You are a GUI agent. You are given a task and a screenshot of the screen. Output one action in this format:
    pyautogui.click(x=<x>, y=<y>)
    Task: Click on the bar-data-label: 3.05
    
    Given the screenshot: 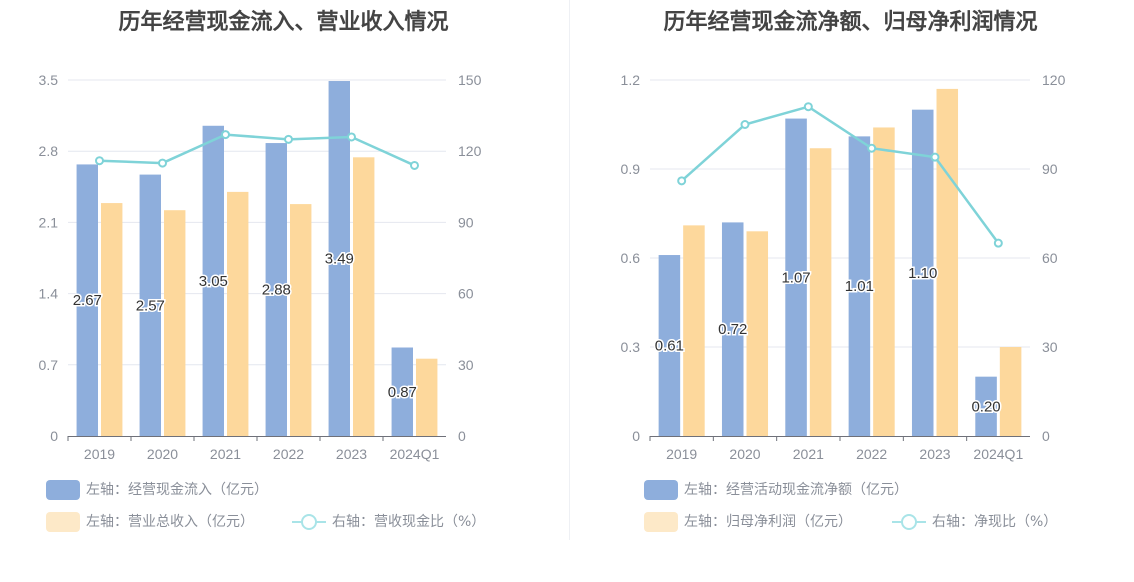 What is the action you would take?
    pyautogui.click(x=213, y=281)
    